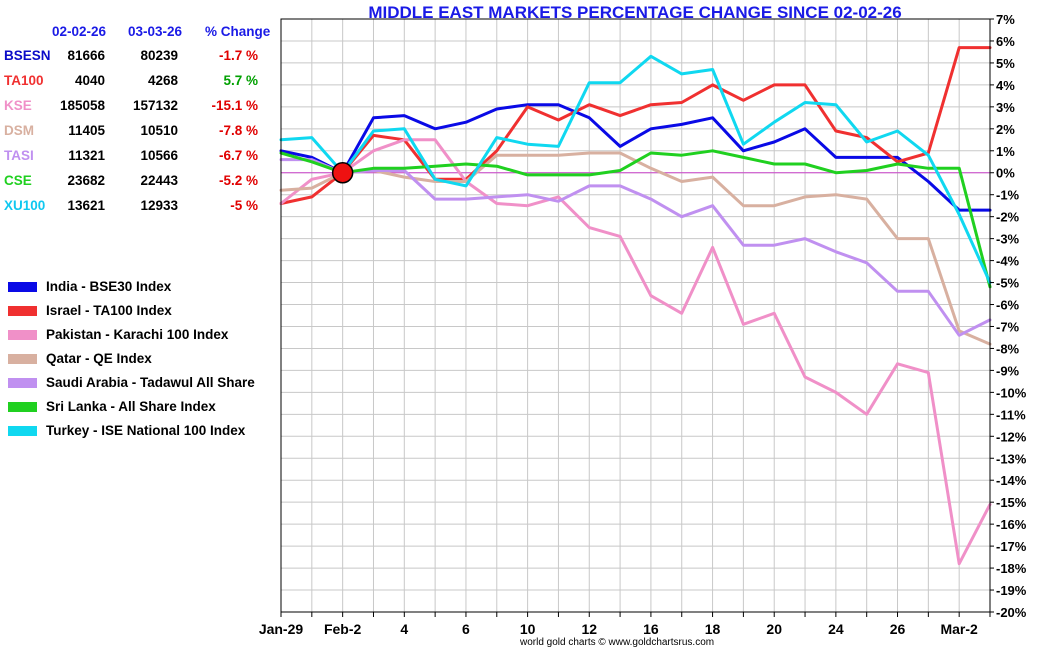 The image size is (1050, 650). Describe the element at coordinates (99, 358) in the screenshot. I see `legend-label: Qatar - QE Index` at that location.